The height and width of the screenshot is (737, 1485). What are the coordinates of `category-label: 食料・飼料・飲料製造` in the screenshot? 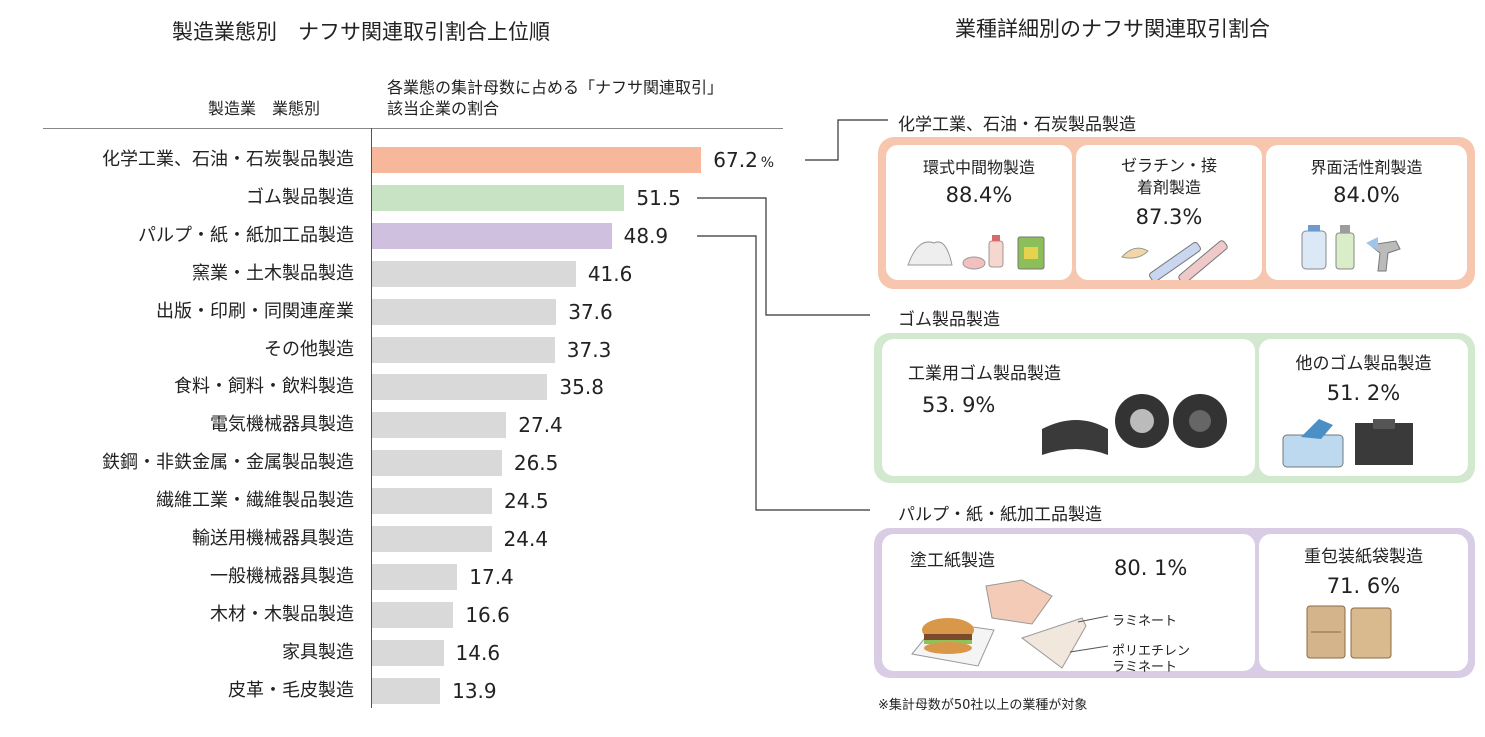 It's located at (264, 387).